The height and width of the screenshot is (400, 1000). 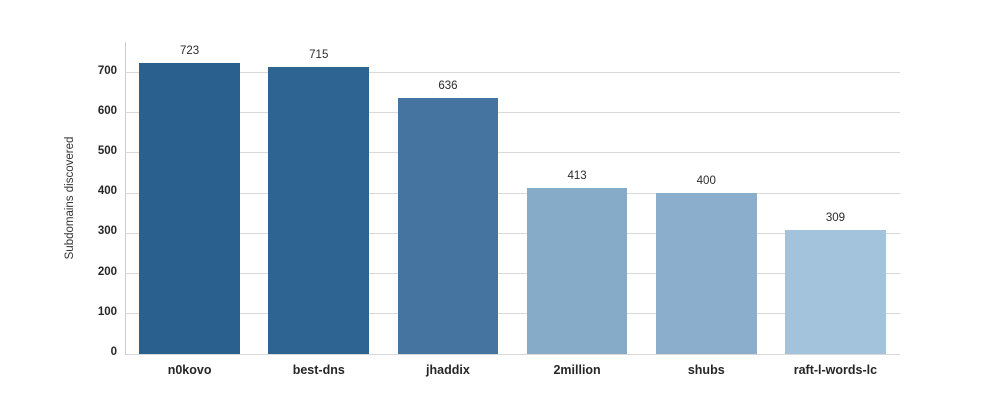 I want to click on bar-value-label: 400, so click(x=706, y=181).